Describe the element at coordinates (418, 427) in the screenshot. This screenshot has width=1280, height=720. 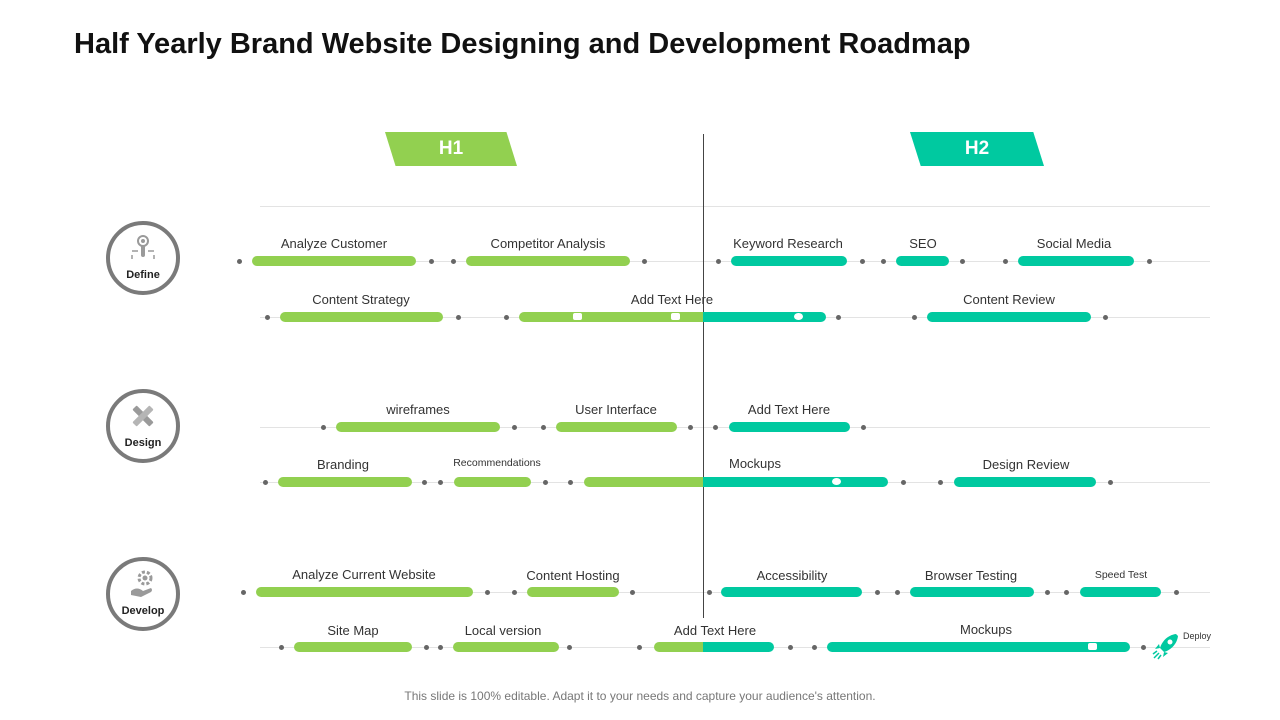
I see `task-bar-wireframes` at that location.